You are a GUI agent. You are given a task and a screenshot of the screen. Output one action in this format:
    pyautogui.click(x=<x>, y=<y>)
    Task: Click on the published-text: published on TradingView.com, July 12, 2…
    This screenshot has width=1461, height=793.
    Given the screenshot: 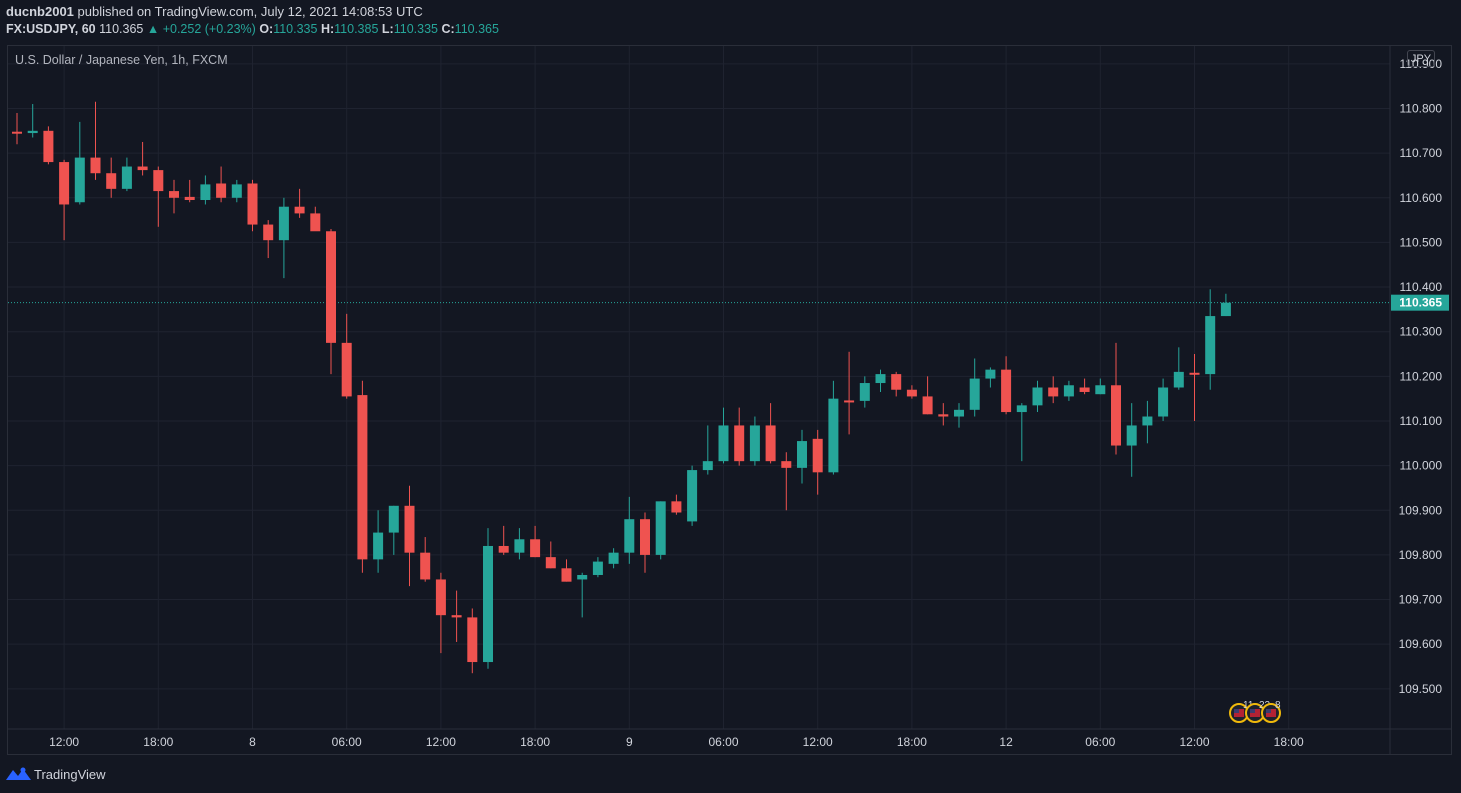 What is the action you would take?
    pyautogui.click(x=250, y=11)
    